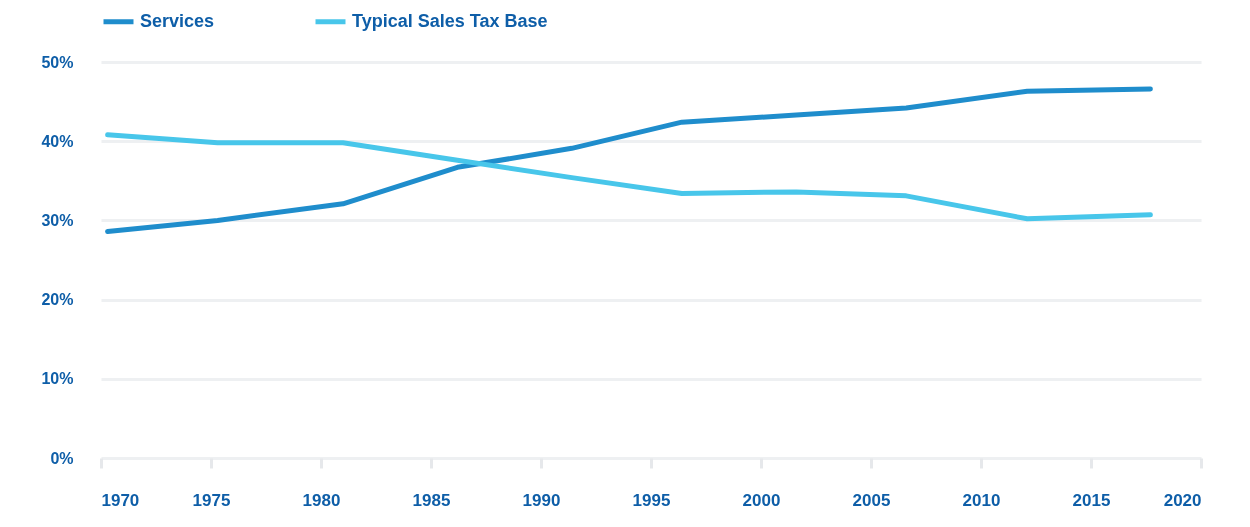 The image size is (1250, 527). What do you see at coordinates (177, 20) in the screenshot?
I see `legend-label: Services` at bounding box center [177, 20].